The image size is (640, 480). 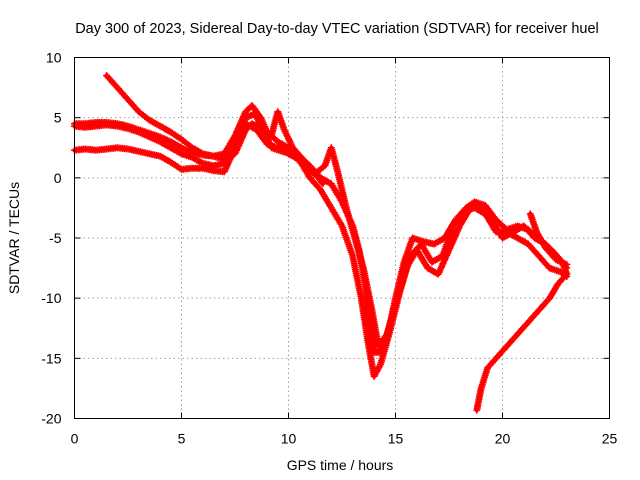 I want to click on x-tick-label: 0, so click(x=75, y=439).